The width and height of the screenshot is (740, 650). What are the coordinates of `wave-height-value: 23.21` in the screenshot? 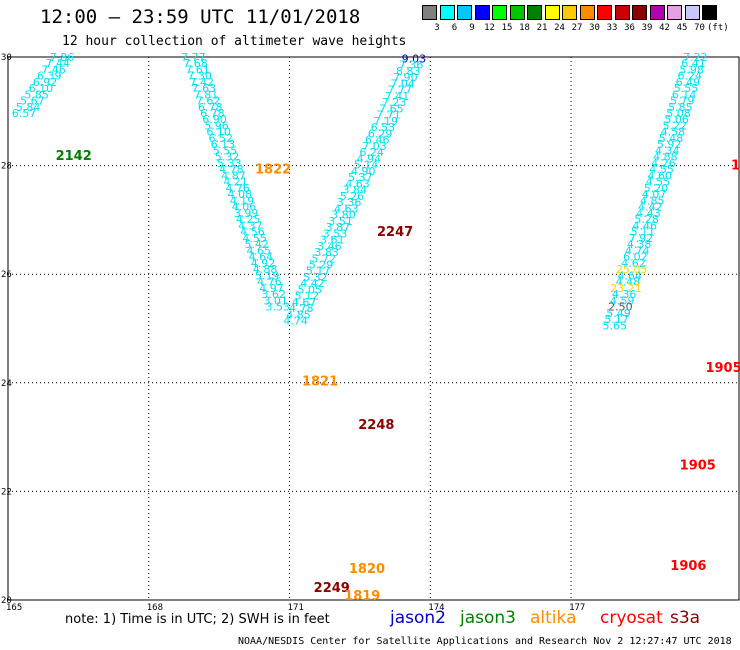 It's located at (626, 288).